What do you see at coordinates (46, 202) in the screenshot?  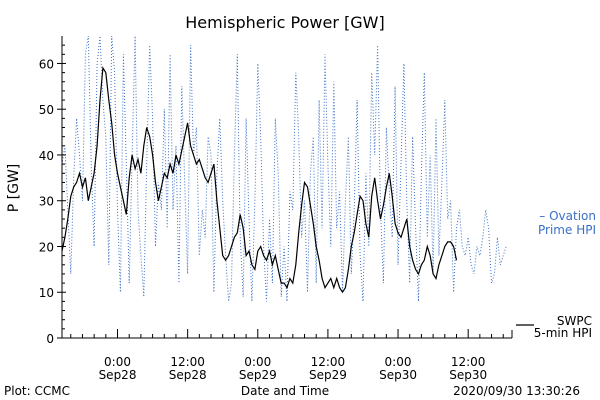 I see `y-tick-label: 30` at bounding box center [46, 202].